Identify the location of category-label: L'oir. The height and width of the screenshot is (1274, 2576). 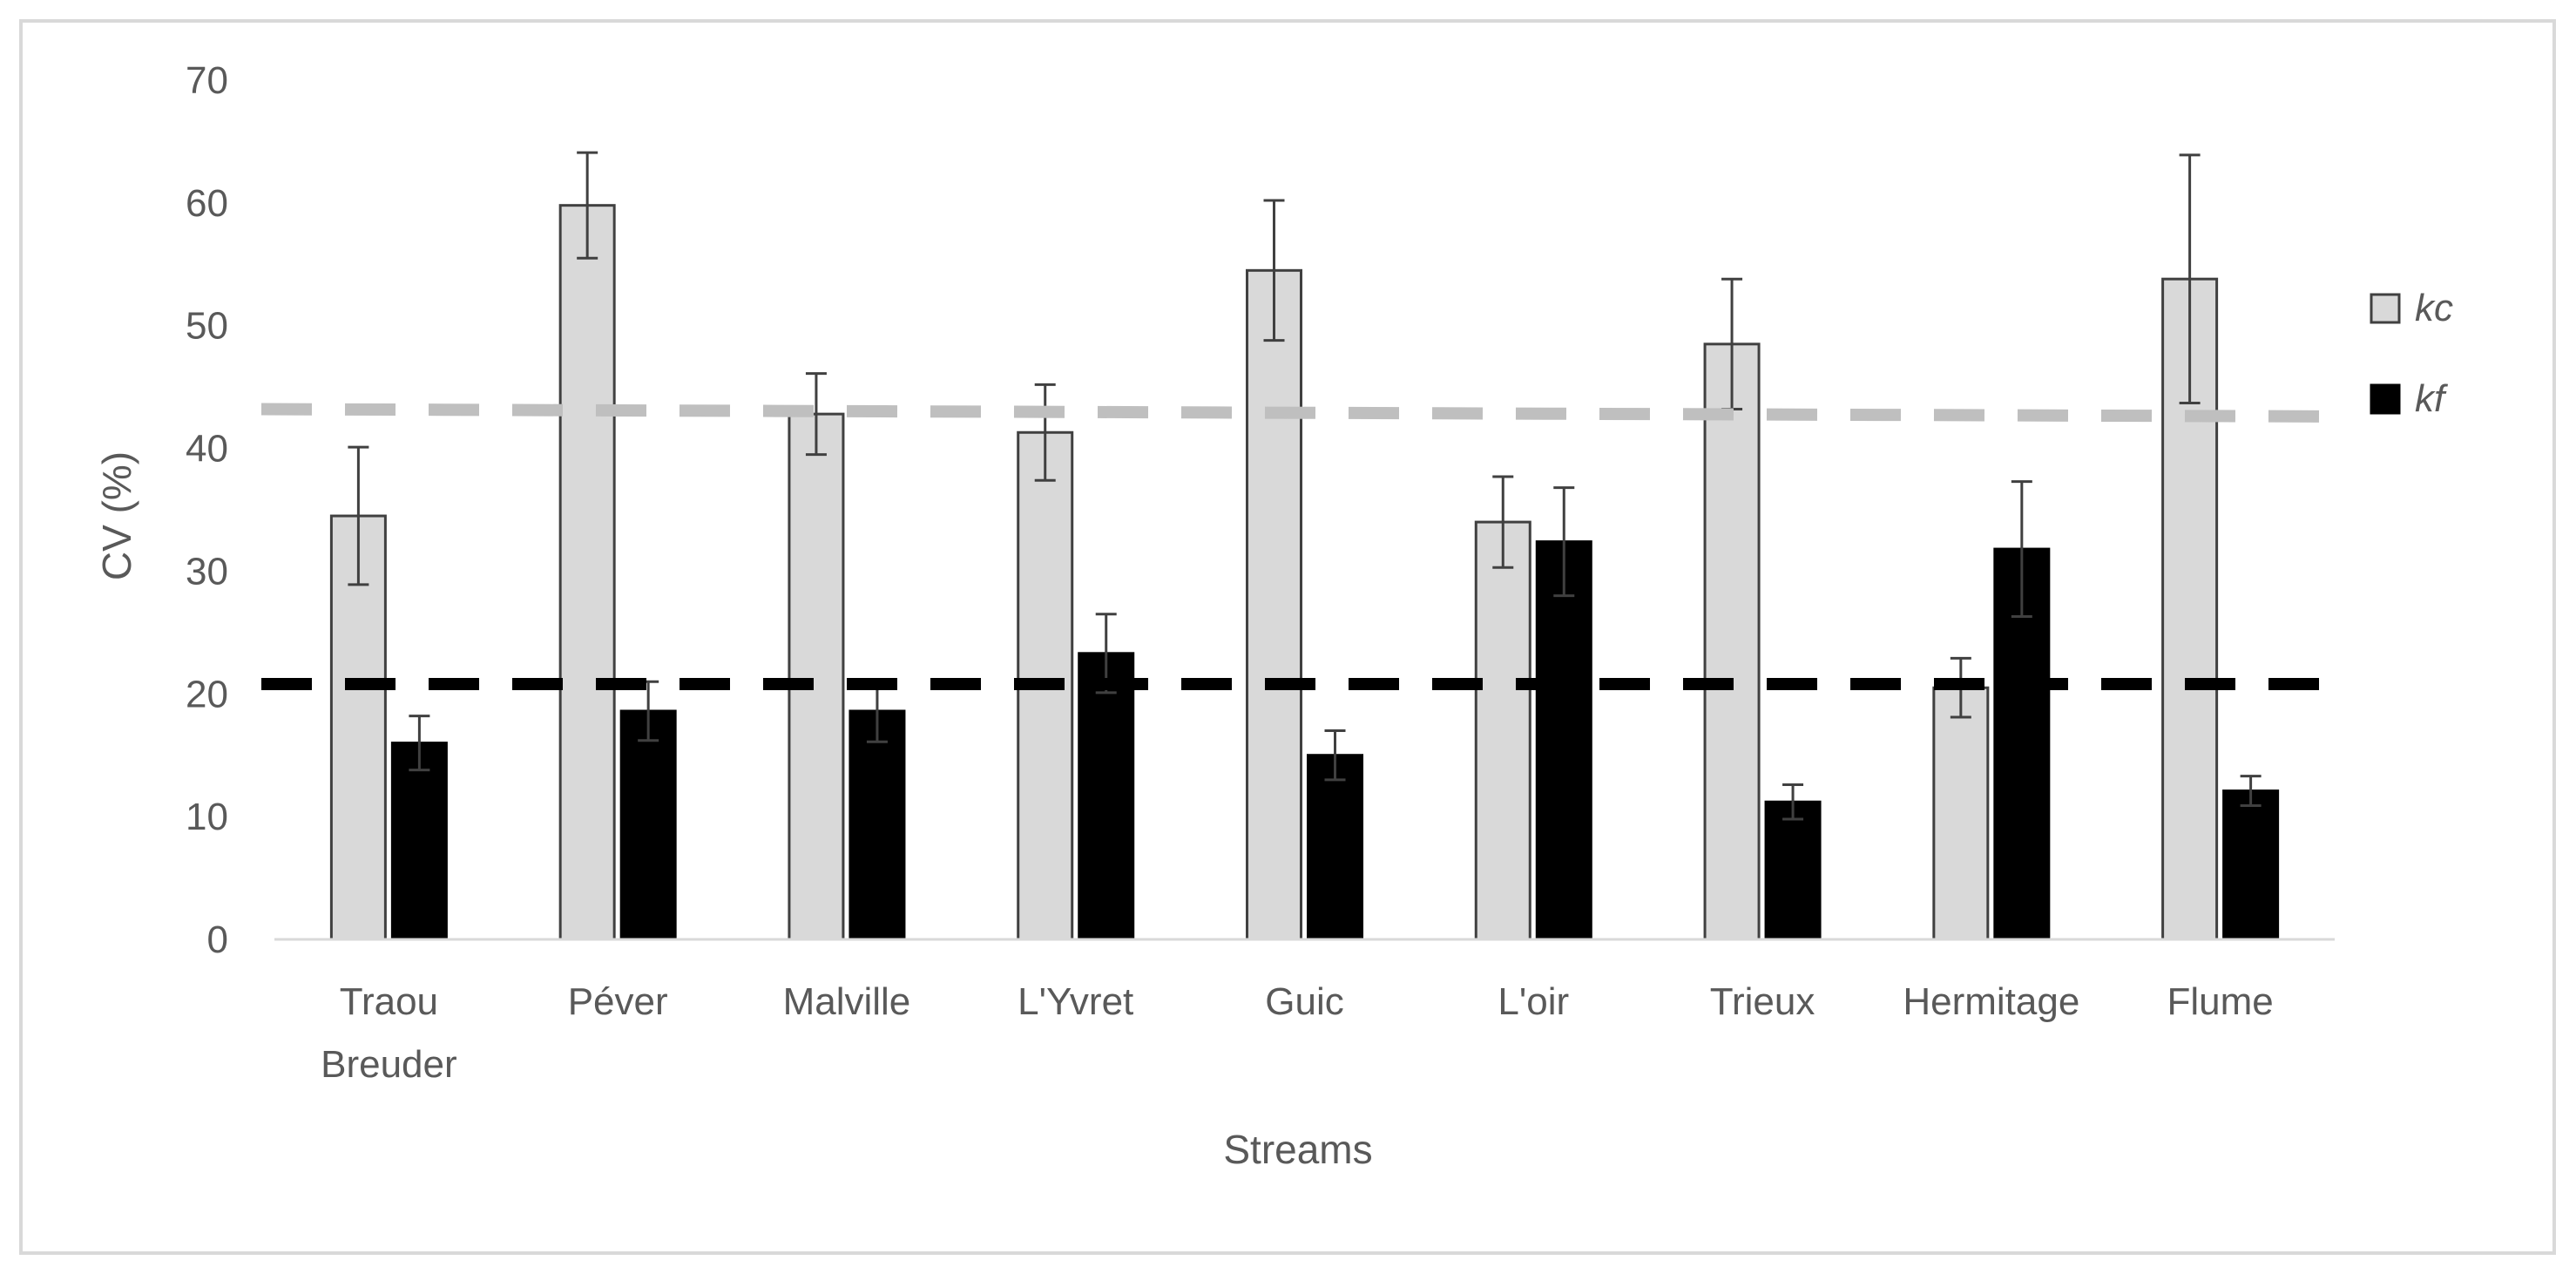
(1533, 1001).